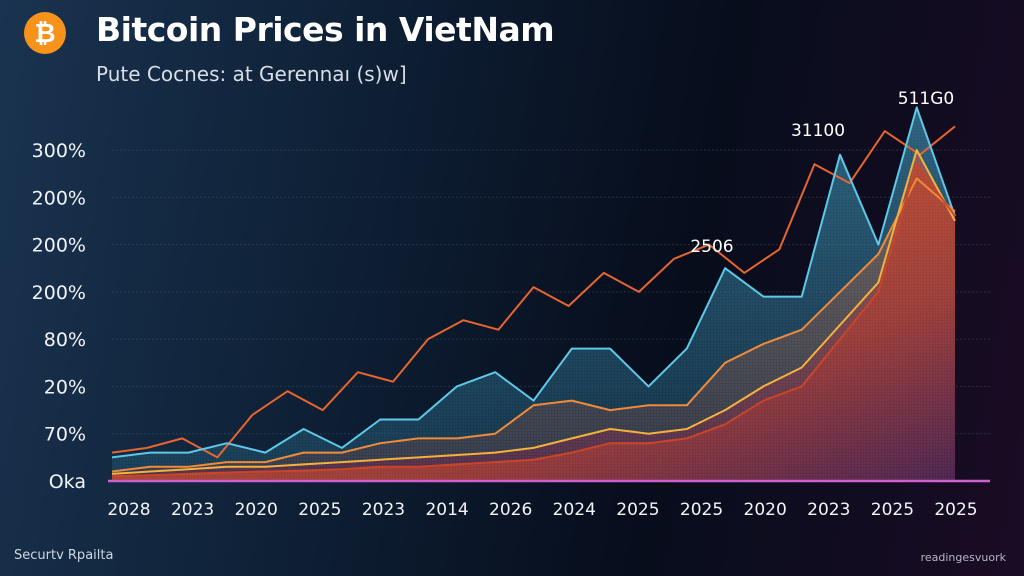 The image size is (1024, 576). What do you see at coordinates (325, 29) in the screenshot?
I see `page-title: Bitcoin Prices in VietNam` at bounding box center [325, 29].